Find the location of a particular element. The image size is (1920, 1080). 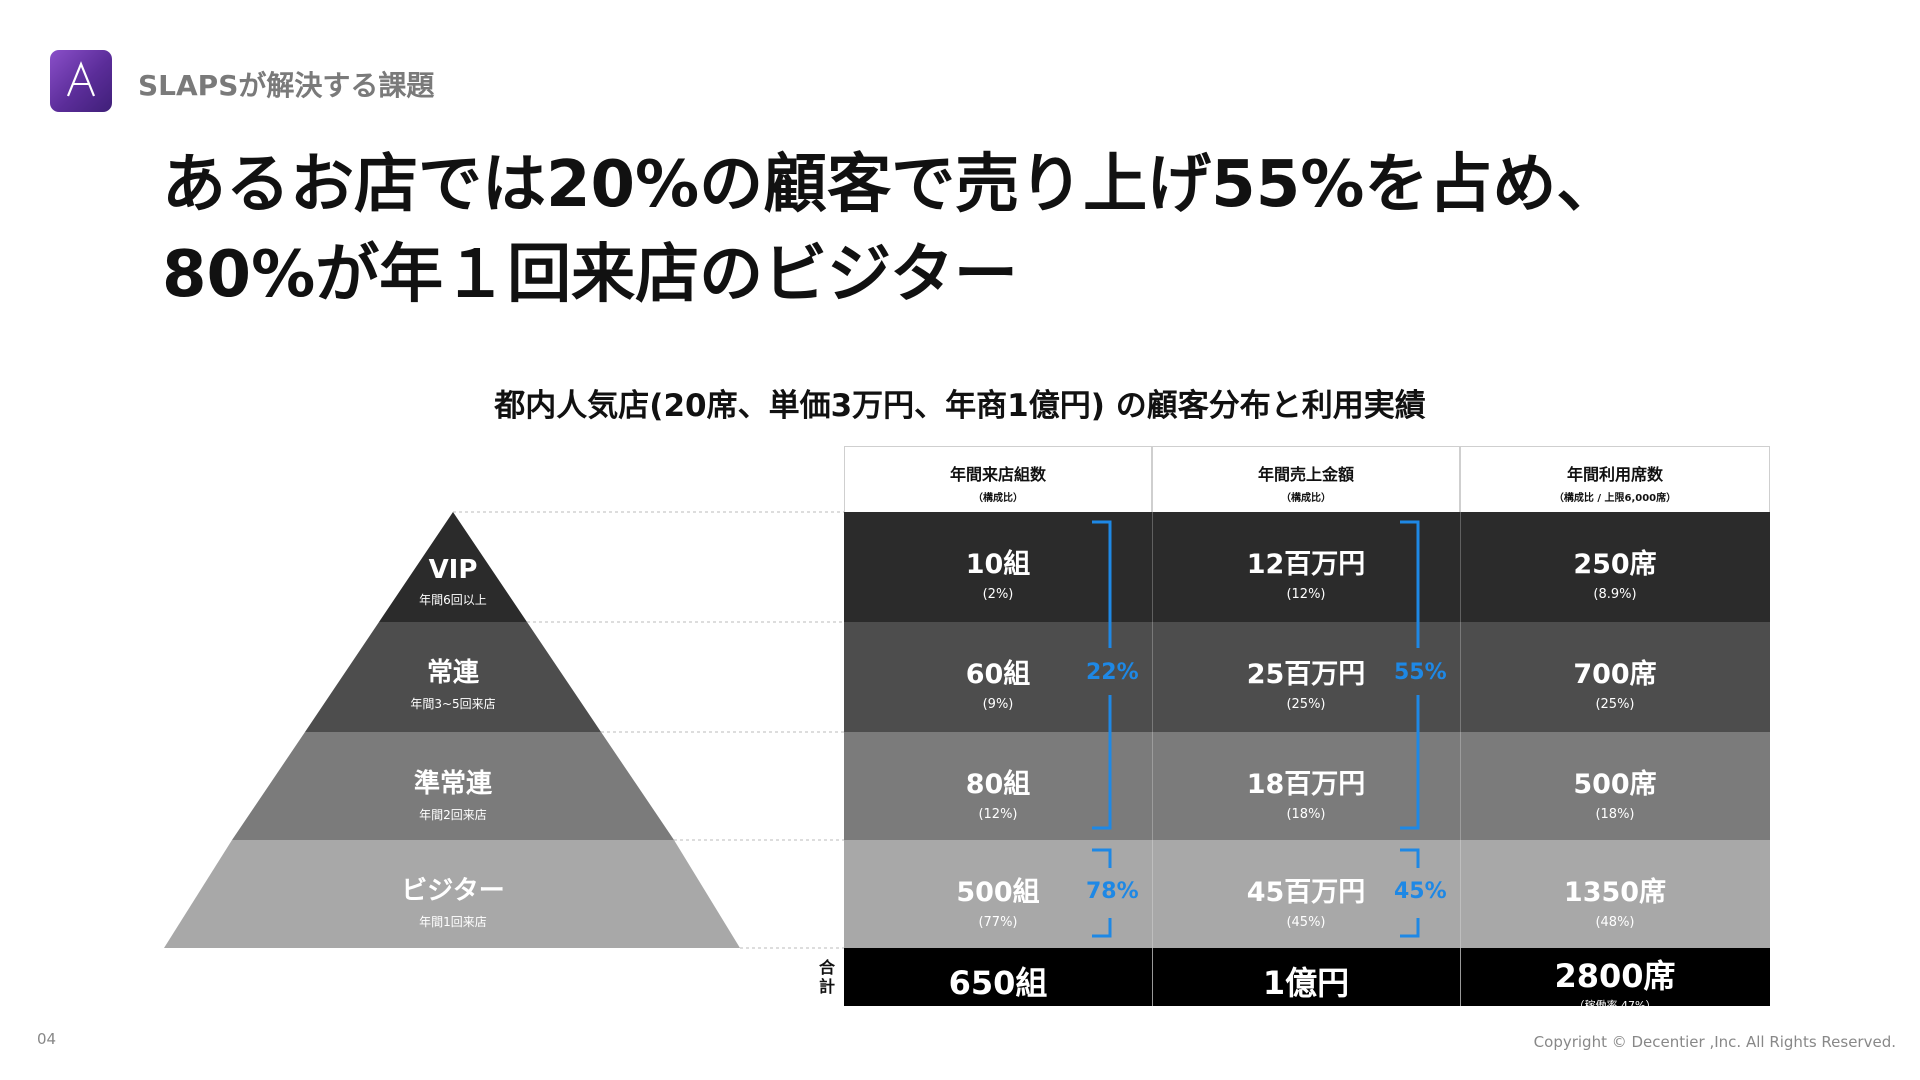

bracket-label-sales-top: 55% is located at coordinates (1420, 672).